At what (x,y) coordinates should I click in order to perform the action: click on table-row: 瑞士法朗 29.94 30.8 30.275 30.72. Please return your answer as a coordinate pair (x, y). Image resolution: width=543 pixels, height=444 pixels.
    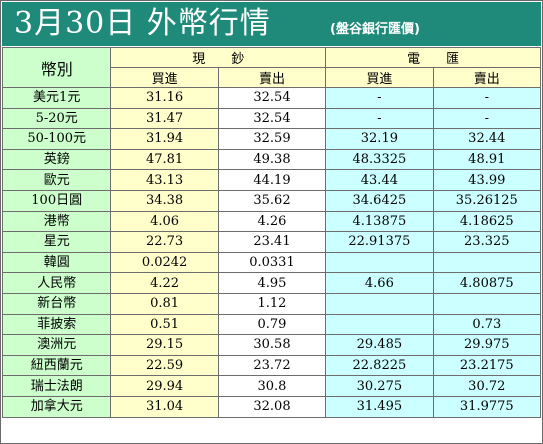
    Looking at the image, I should click on (271, 386).